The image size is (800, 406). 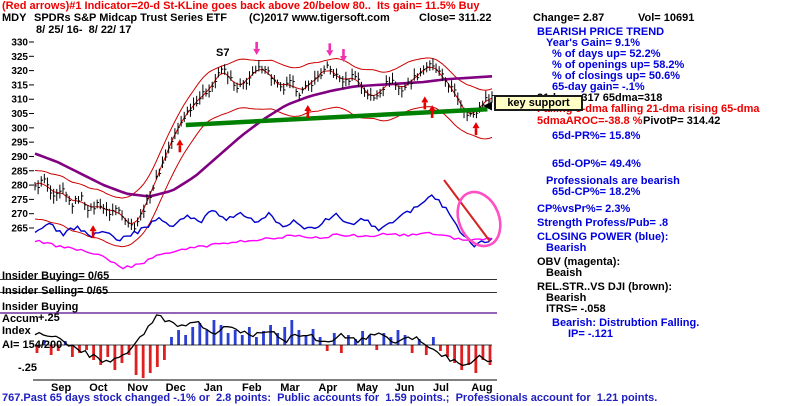 What do you see at coordinates (593, 43) in the screenshot?
I see `right-panel-line-1: Year's Gain= 9.1%` at bounding box center [593, 43].